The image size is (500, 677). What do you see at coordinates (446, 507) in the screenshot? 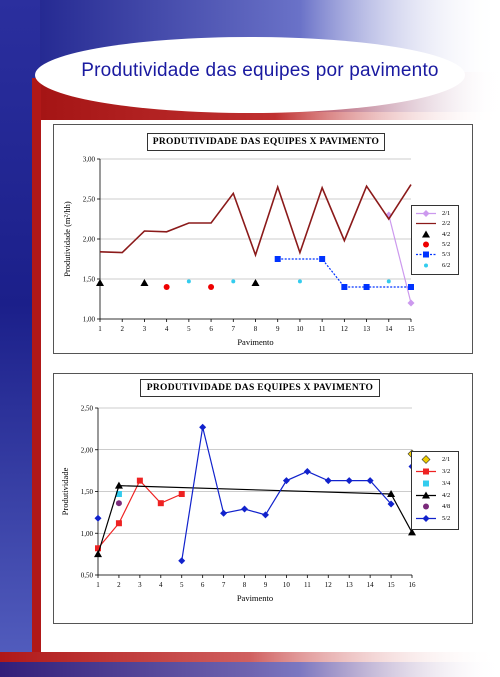
I see `legend-label: 4/8` at bounding box center [446, 507].